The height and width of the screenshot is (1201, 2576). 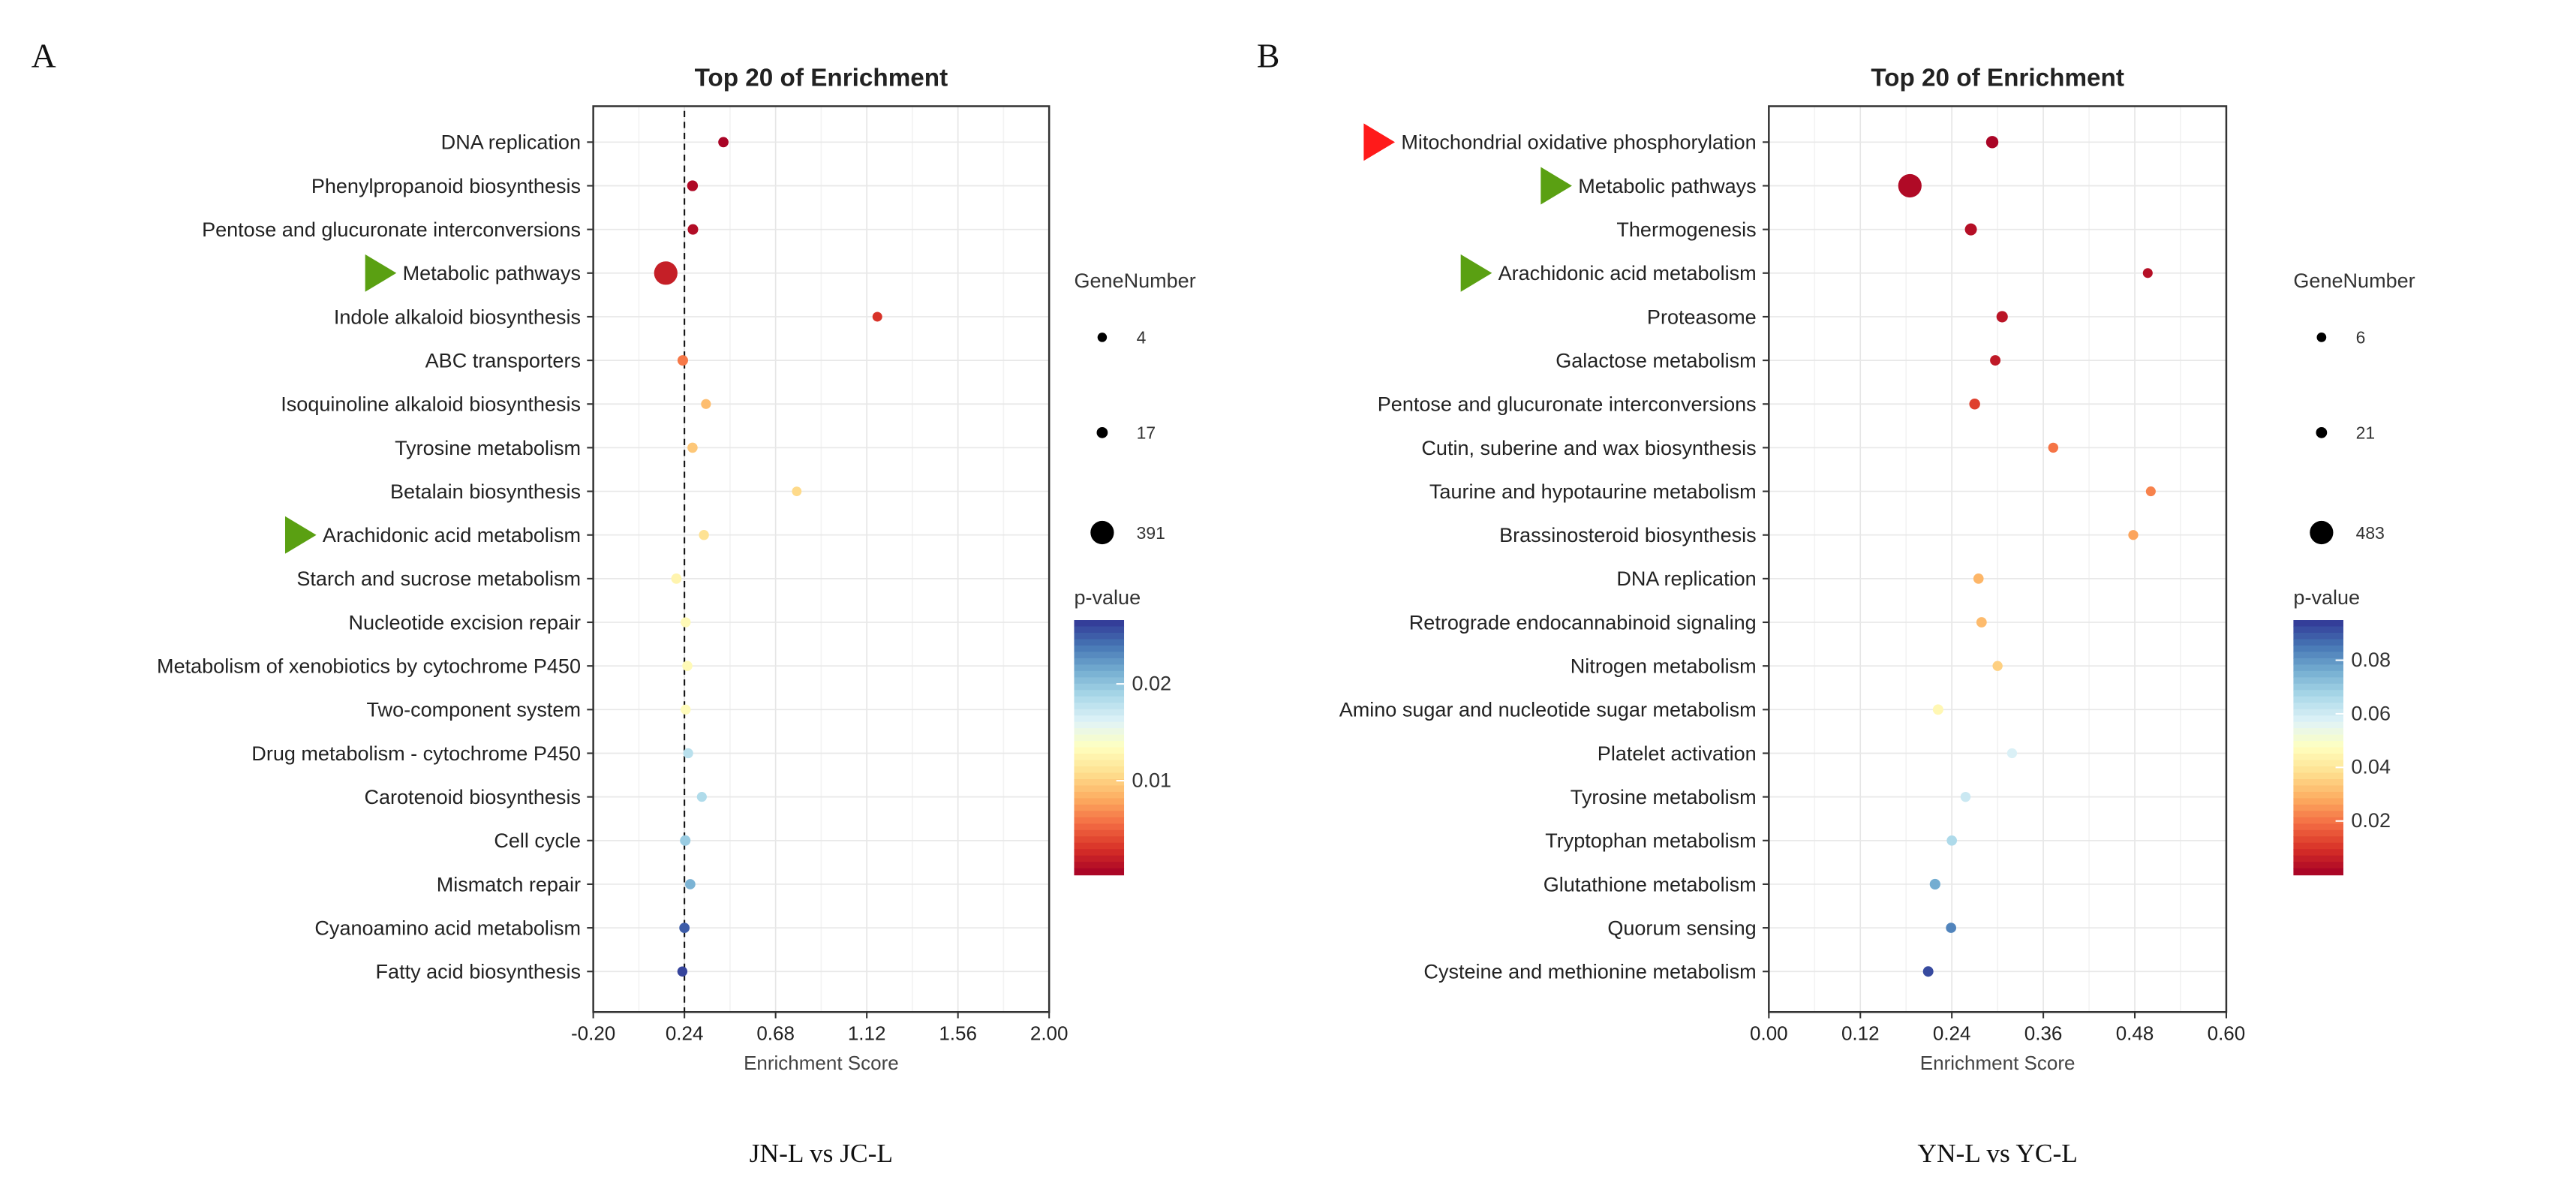 What do you see at coordinates (1151, 533) in the screenshot?
I see `size-legend-label: 391` at bounding box center [1151, 533].